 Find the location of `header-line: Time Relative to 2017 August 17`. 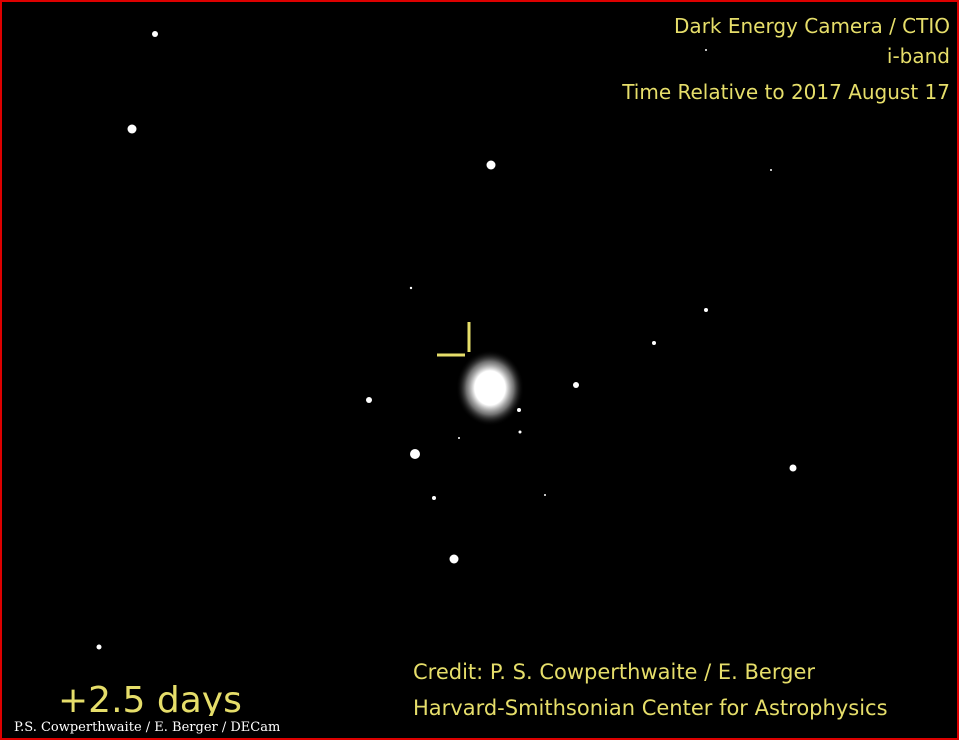

header-line: Time Relative to 2017 August 17 is located at coordinates (785, 92).